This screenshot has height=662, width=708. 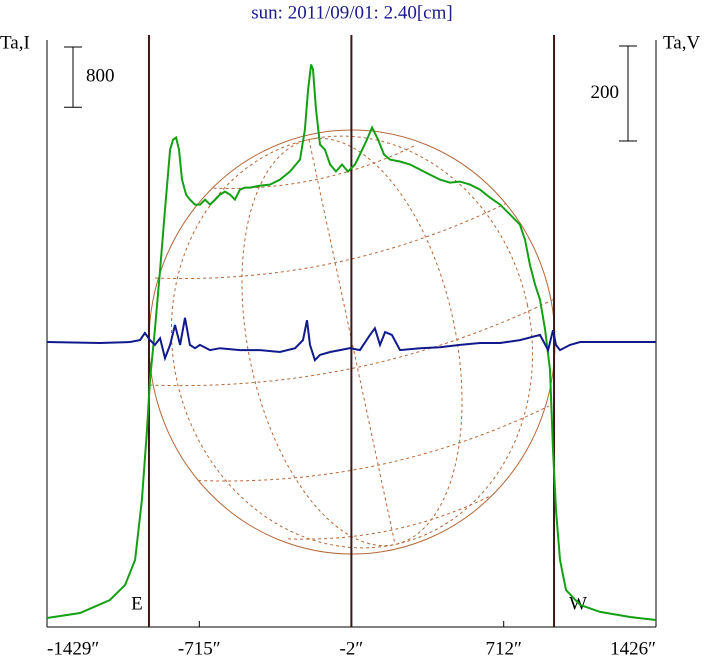 I want to click on x-tick-label: 712″, so click(x=503, y=648).